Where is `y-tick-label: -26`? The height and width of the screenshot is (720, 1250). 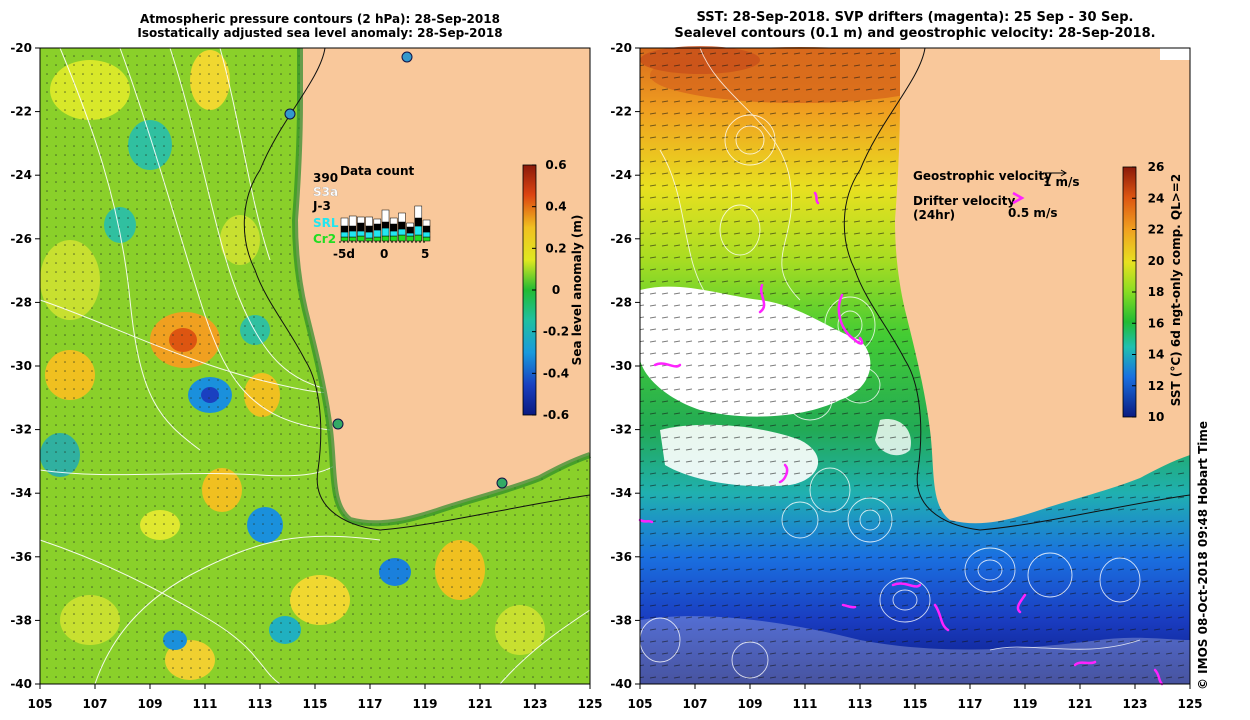
y-tick-label: -26 is located at coordinates (21, 239).